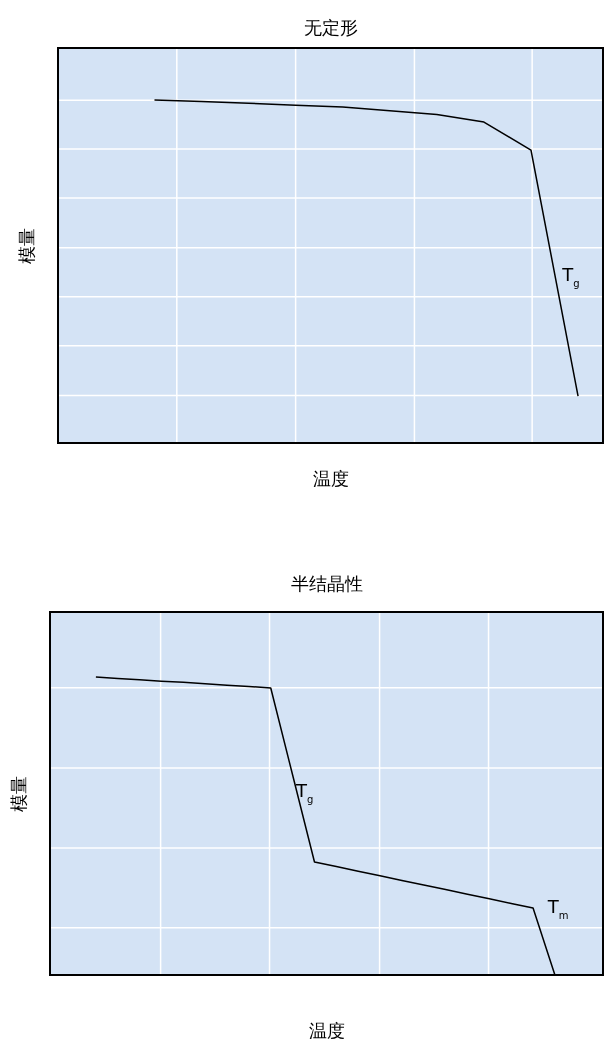 The image size is (605, 1050). Describe the element at coordinates (330, 27) in the screenshot. I see `chart-title: 无定形` at that location.